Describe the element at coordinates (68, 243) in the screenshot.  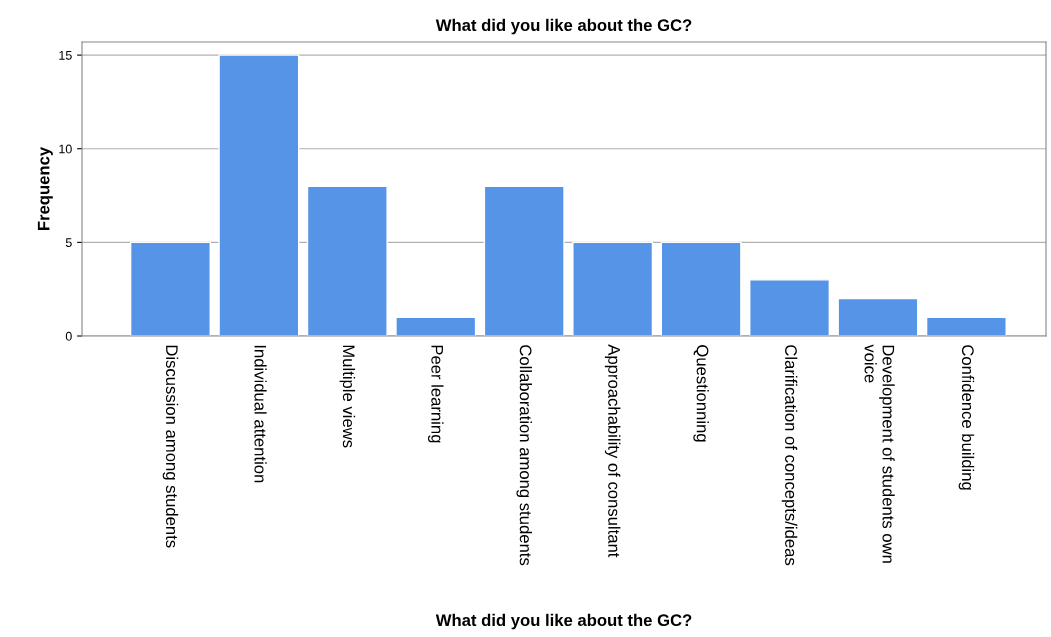
I see `y-tick-label: 5` at that location.